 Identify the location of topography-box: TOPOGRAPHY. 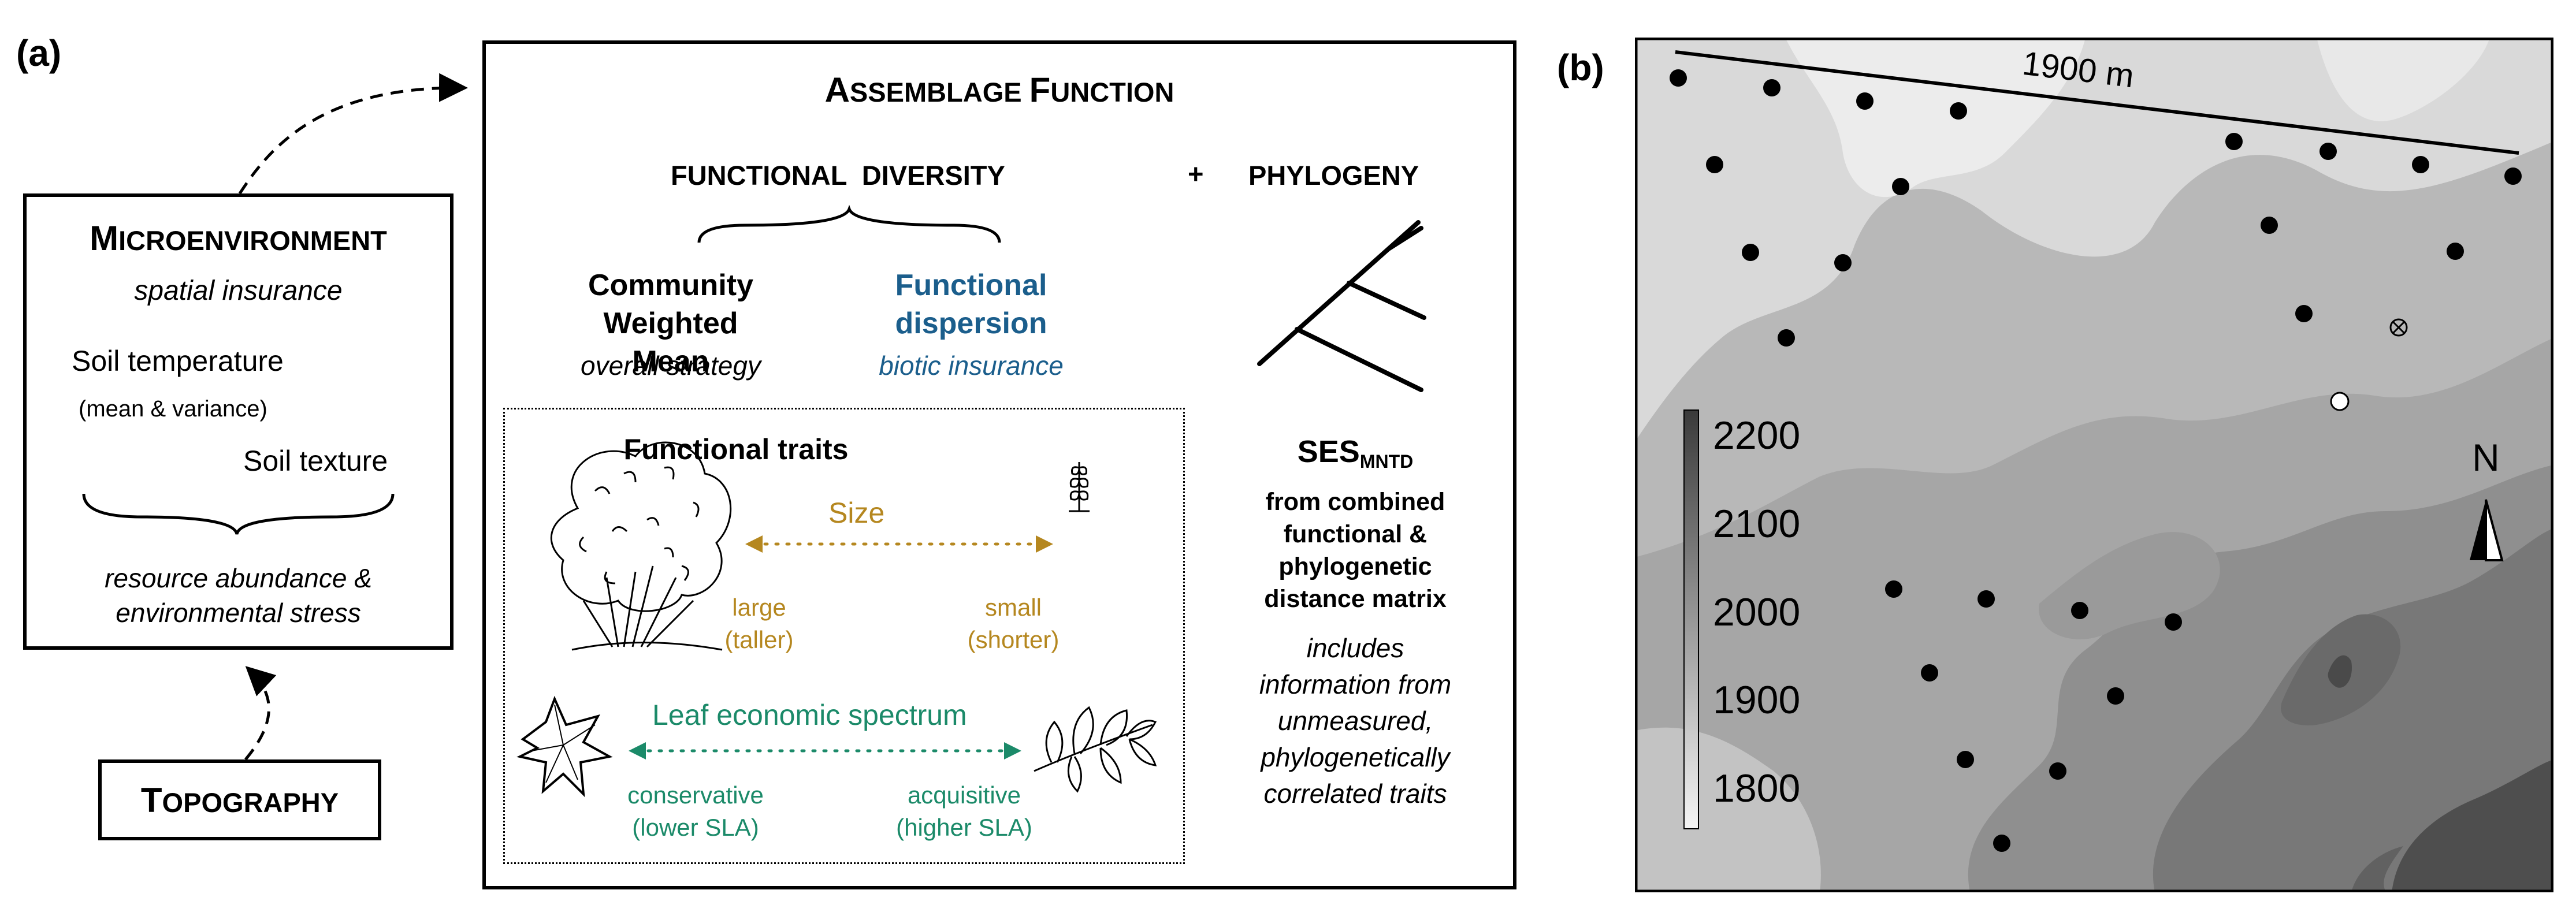
(239, 799).